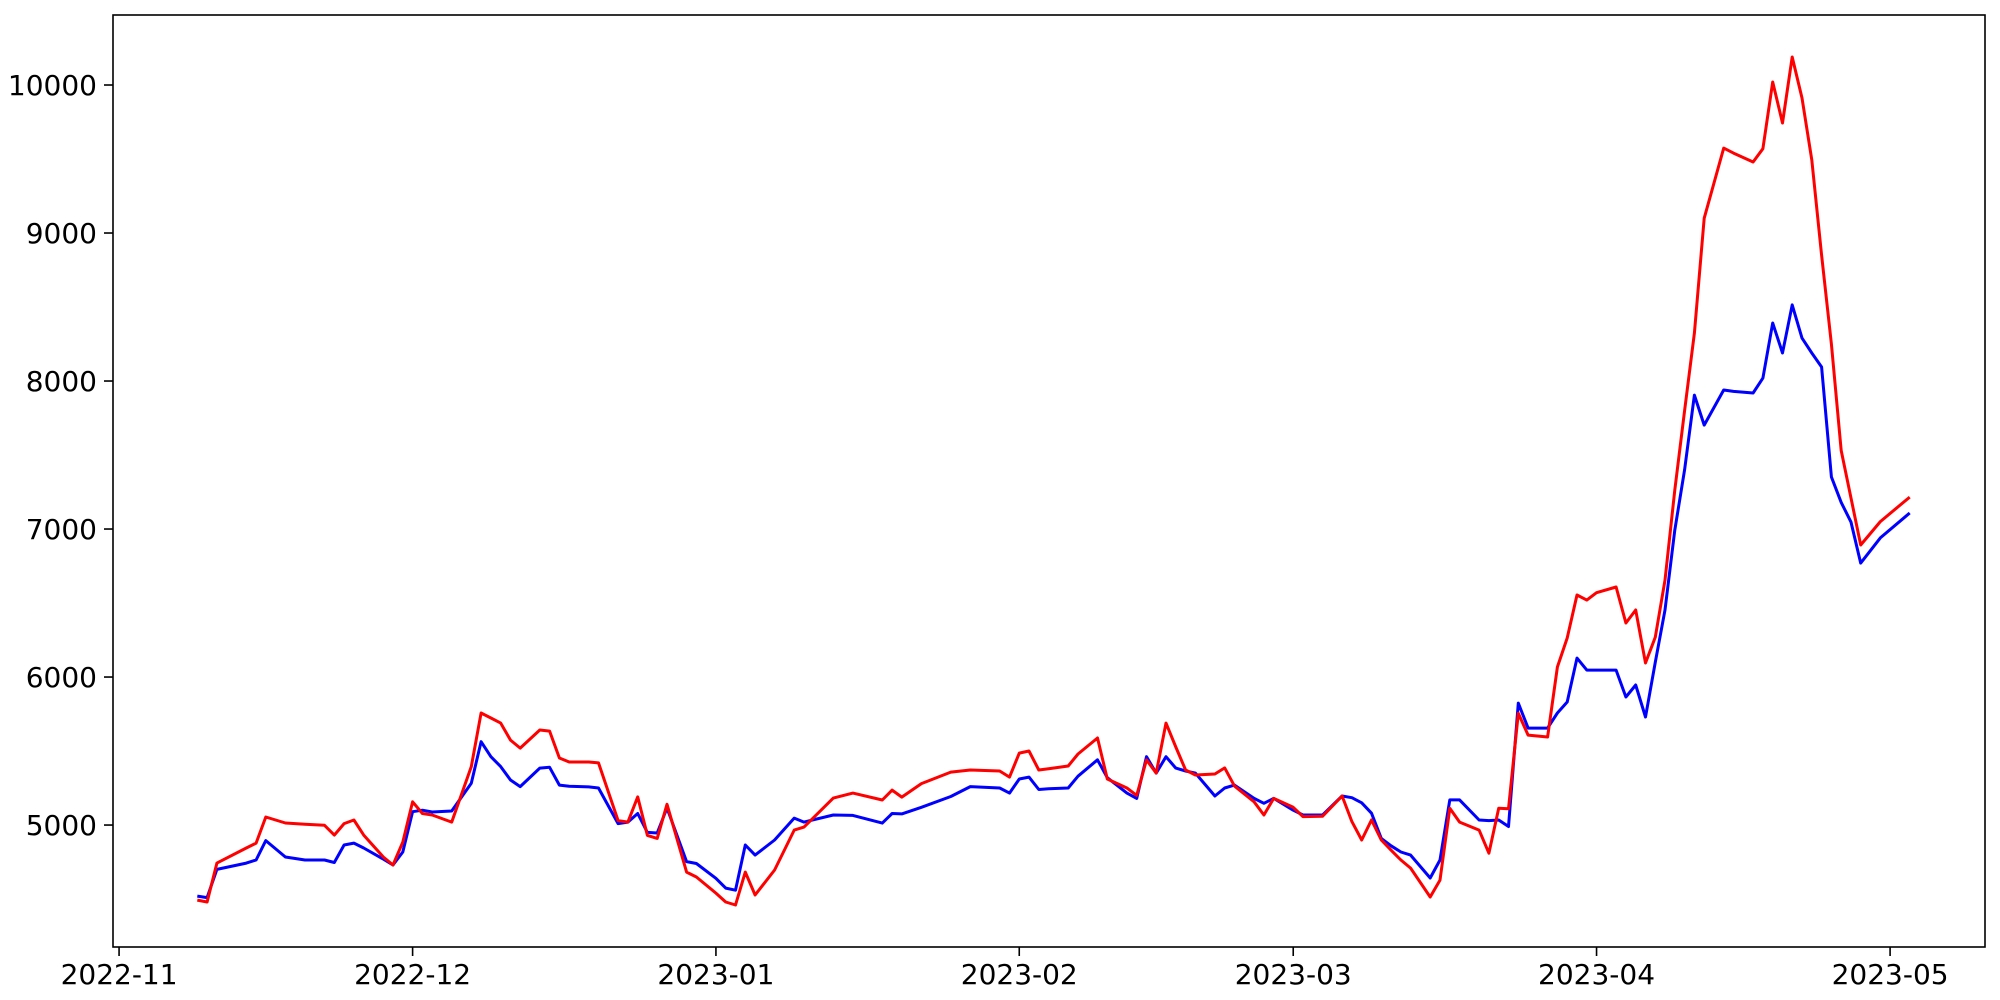 The width and height of the screenshot is (2000, 1000). Describe the element at coordinates (1890, 974) in the screenshot. I see `x-tick-label: 2023-05` at that location.